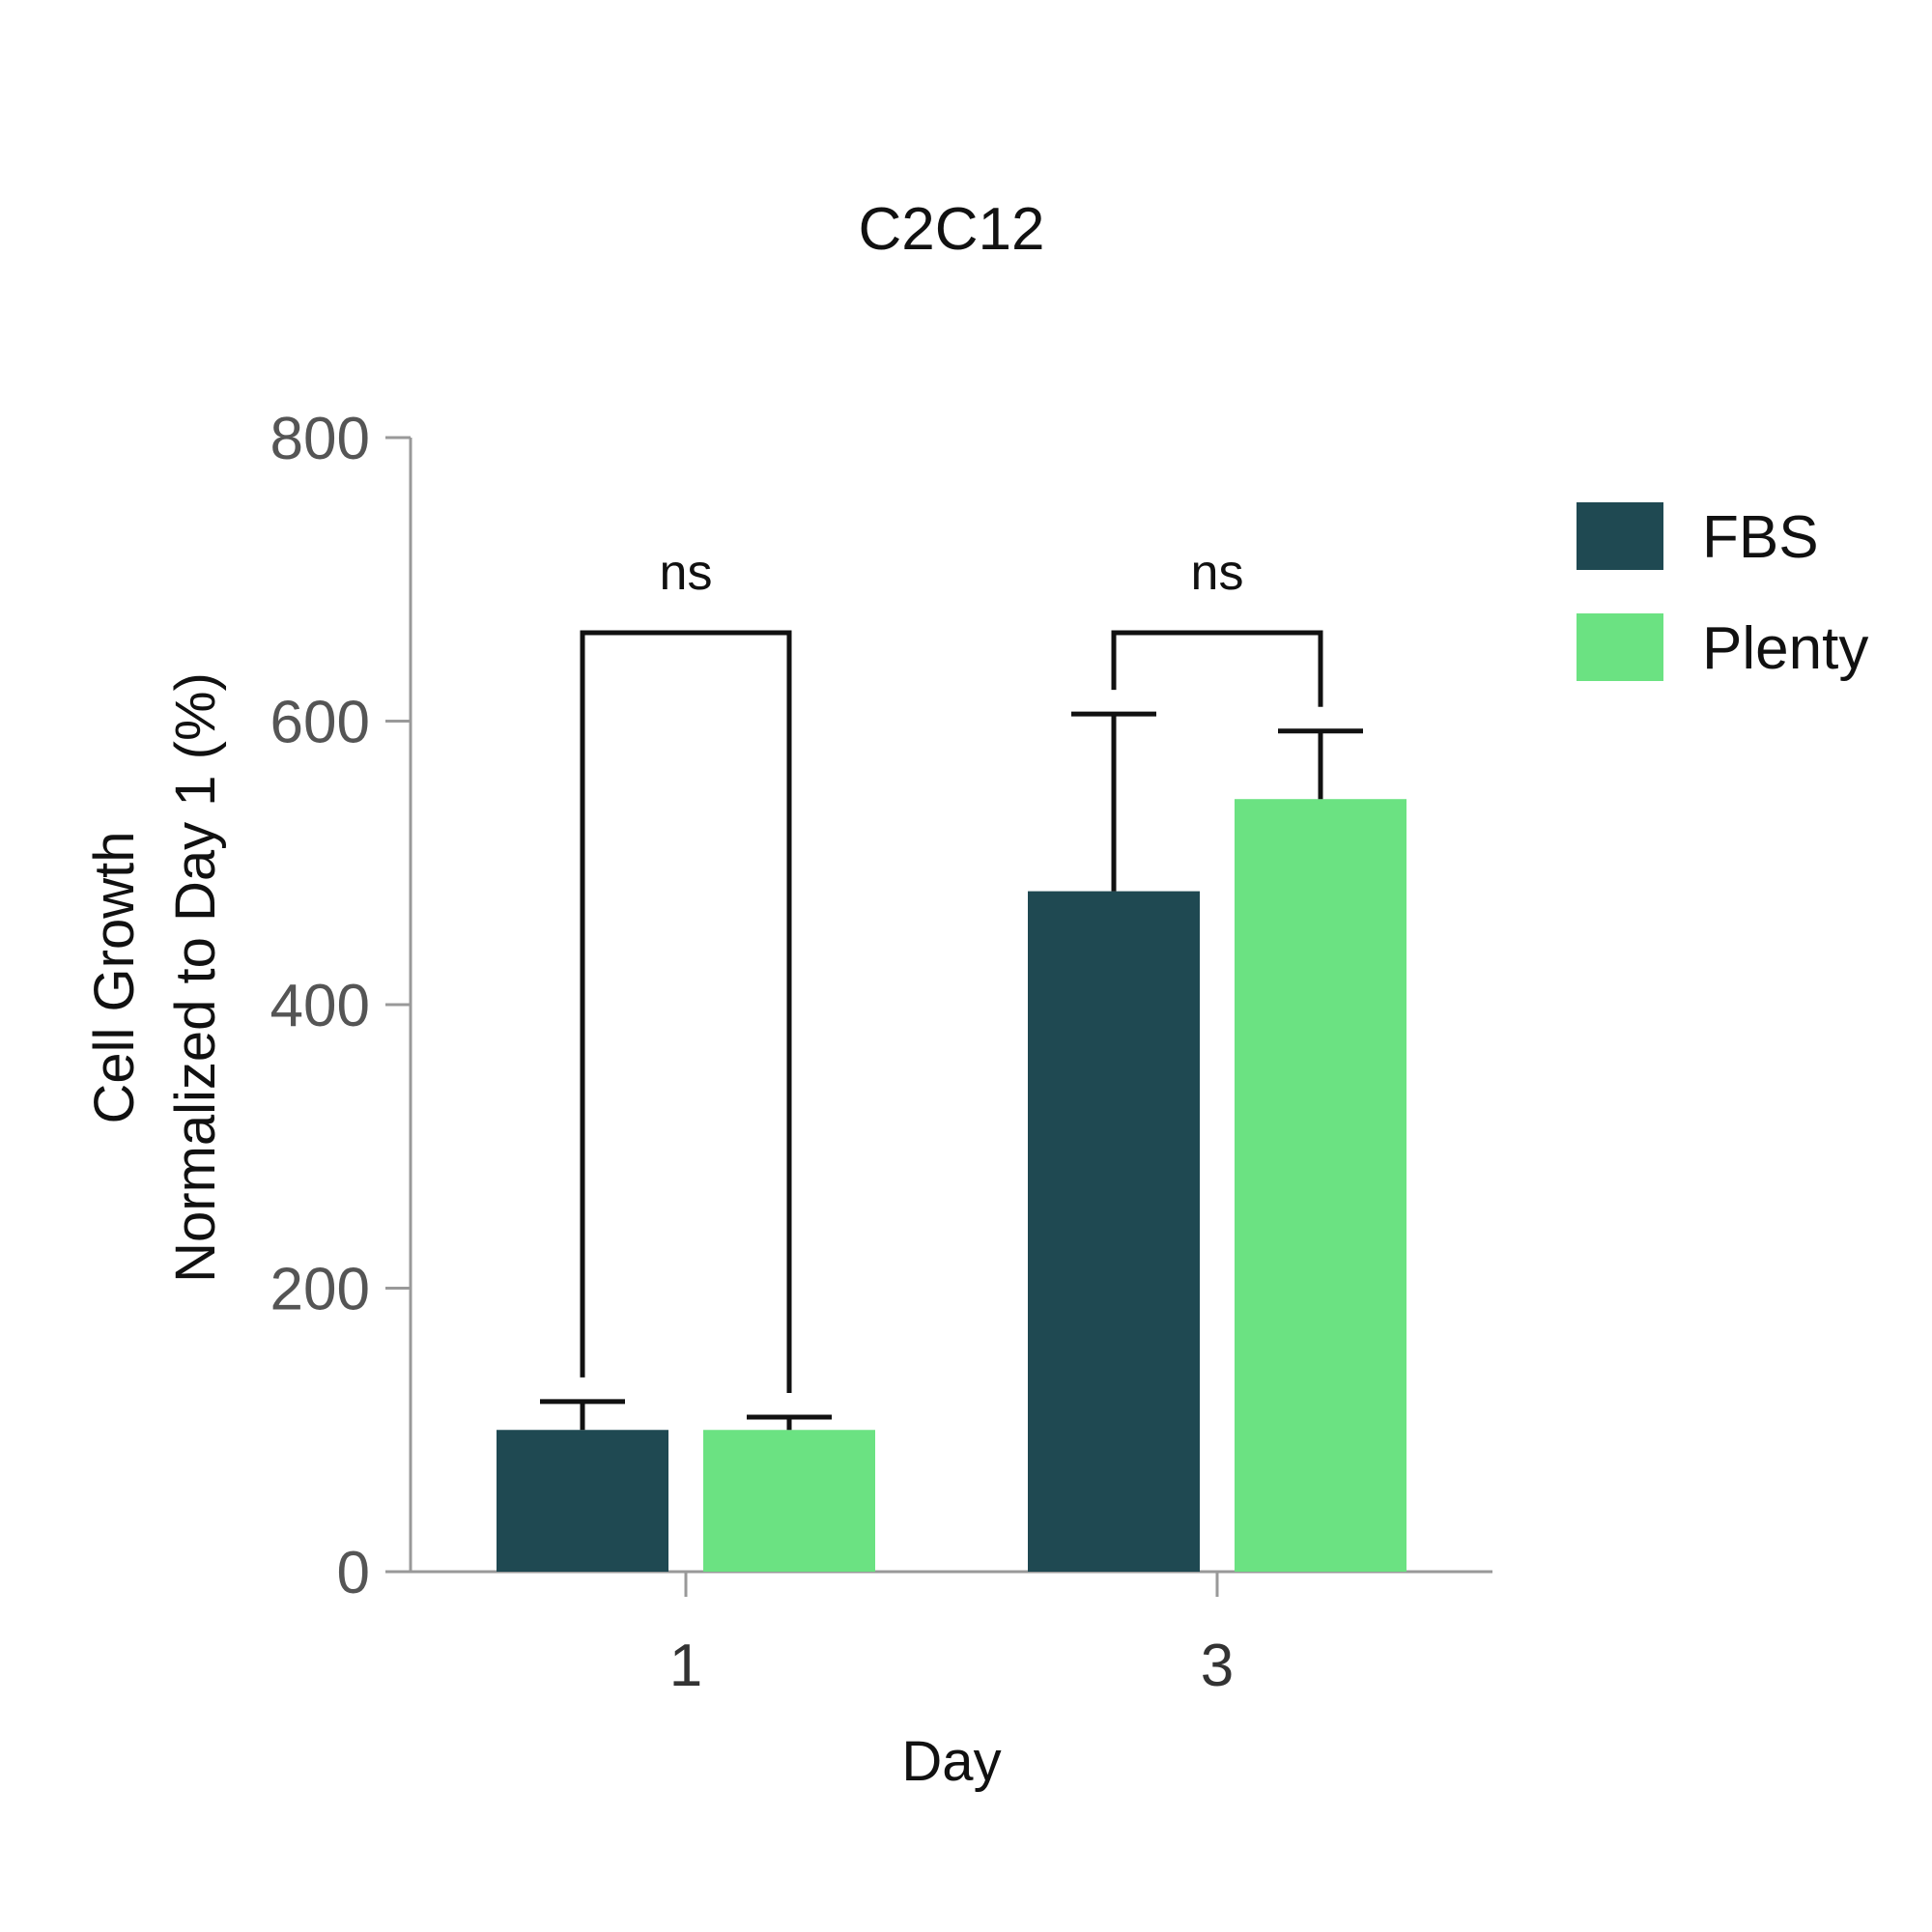 The height and width of the screenshot is (1932, 1932). I want to click on y-axis-title-line2: Normalized to Day 1 (%), so click(195, 977).